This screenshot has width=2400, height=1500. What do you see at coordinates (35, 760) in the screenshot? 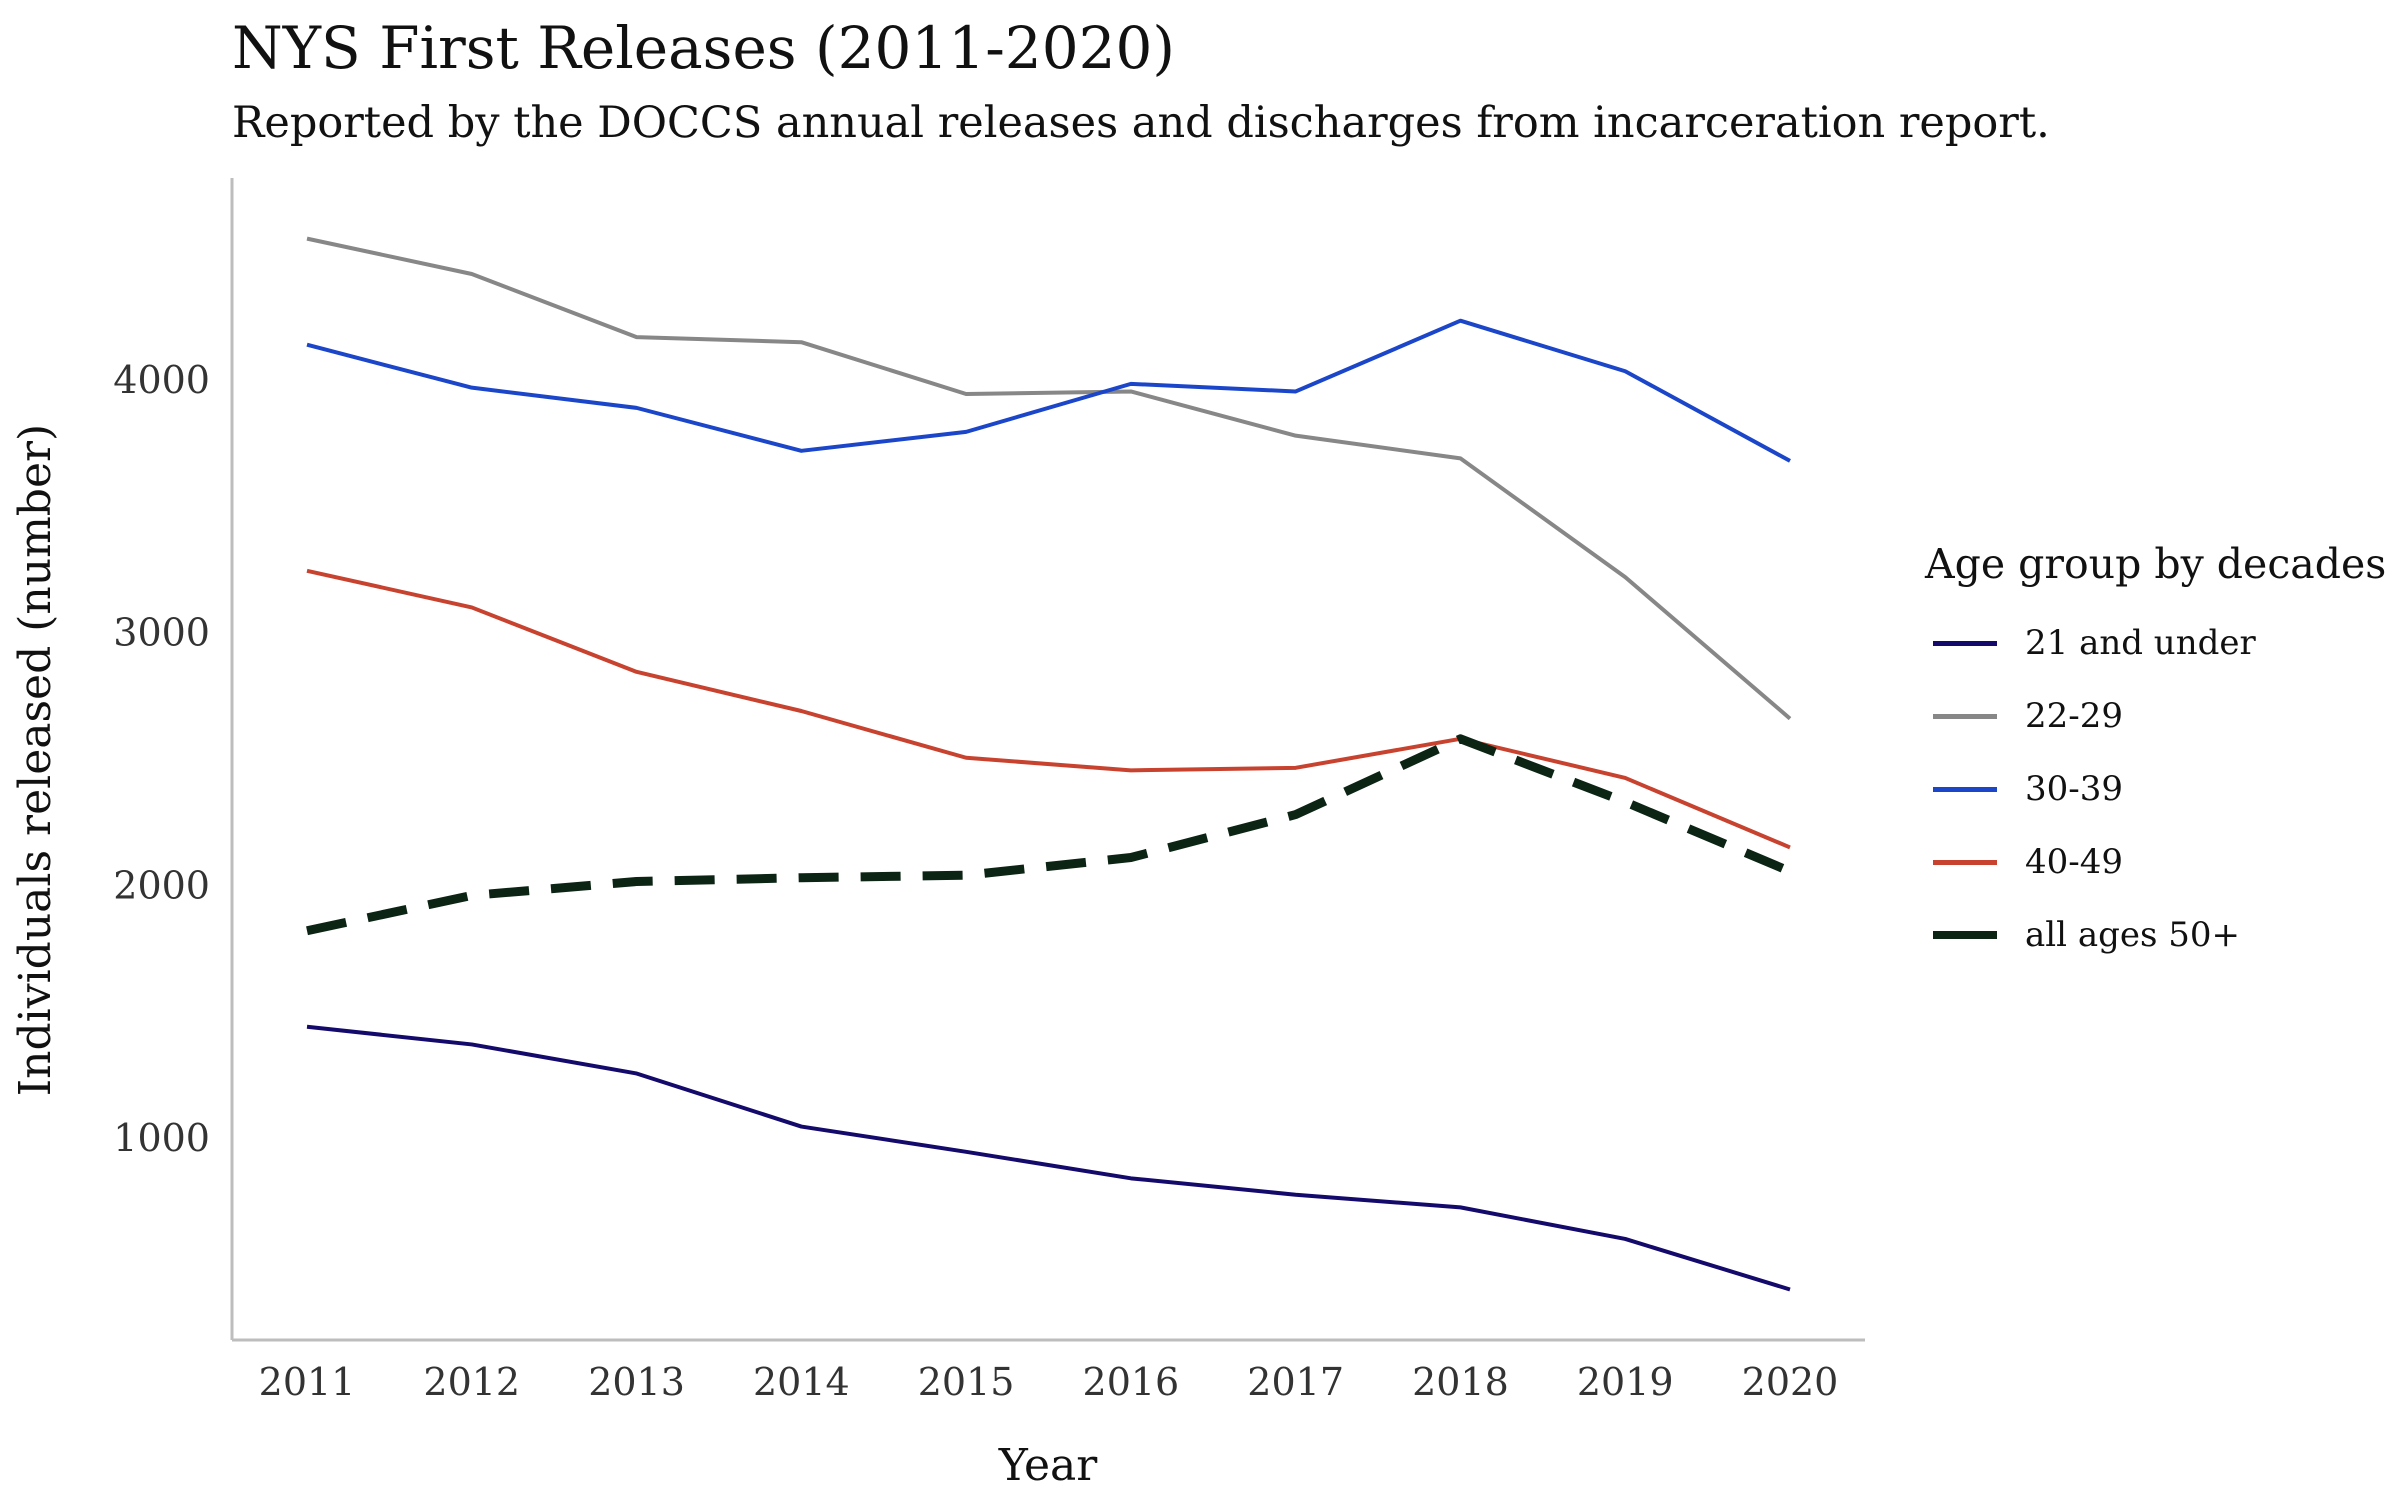
I see `y-axis-title: Individuals released (number)` at bounding box center [35, 760].